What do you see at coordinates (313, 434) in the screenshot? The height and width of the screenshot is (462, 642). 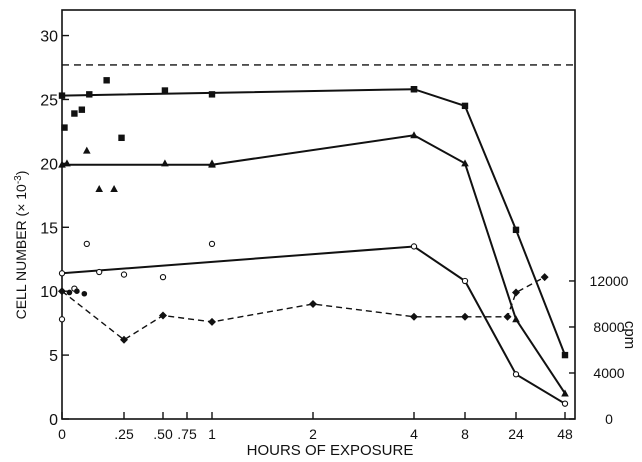 I see `x-tick-label: 2` at bounding box center [313, 434].